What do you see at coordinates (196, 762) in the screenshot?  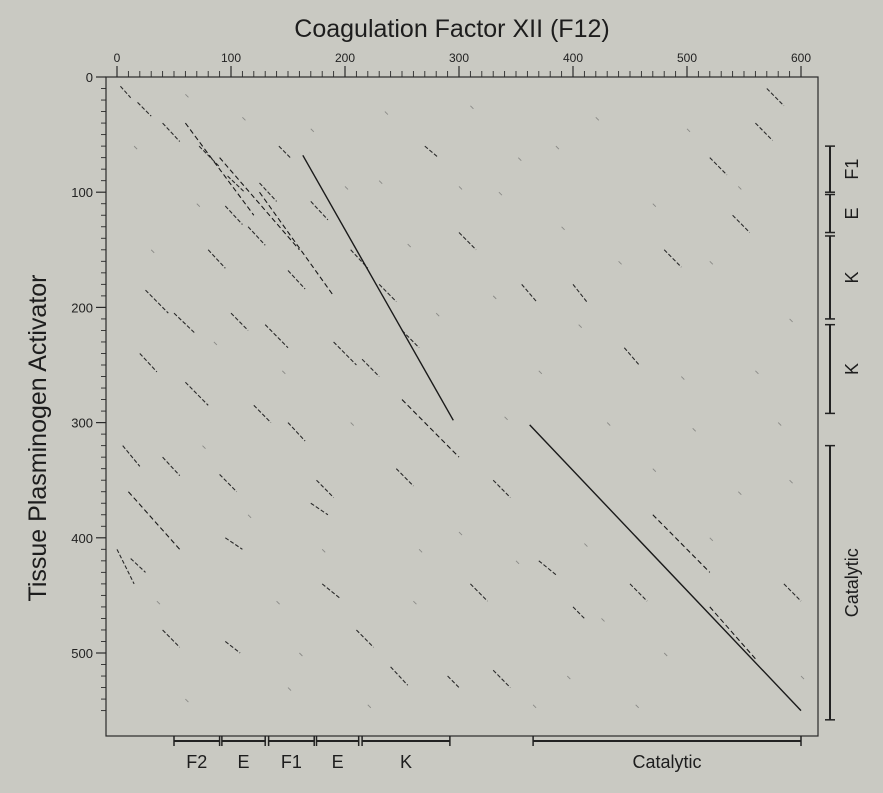 I see `x-domain-label-0: F2` at bounding box center [196, 762].